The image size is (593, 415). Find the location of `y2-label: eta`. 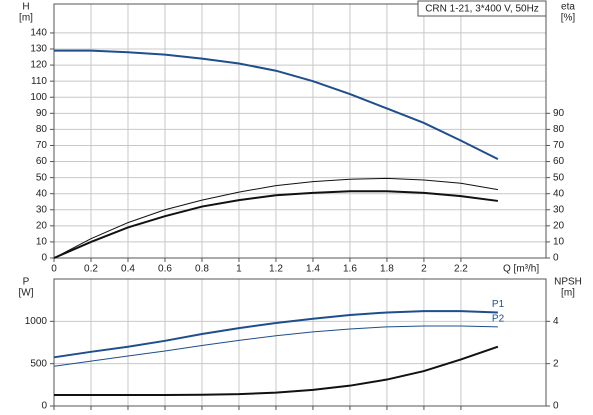

y2-label: eta is located at coordinates (568, 7).